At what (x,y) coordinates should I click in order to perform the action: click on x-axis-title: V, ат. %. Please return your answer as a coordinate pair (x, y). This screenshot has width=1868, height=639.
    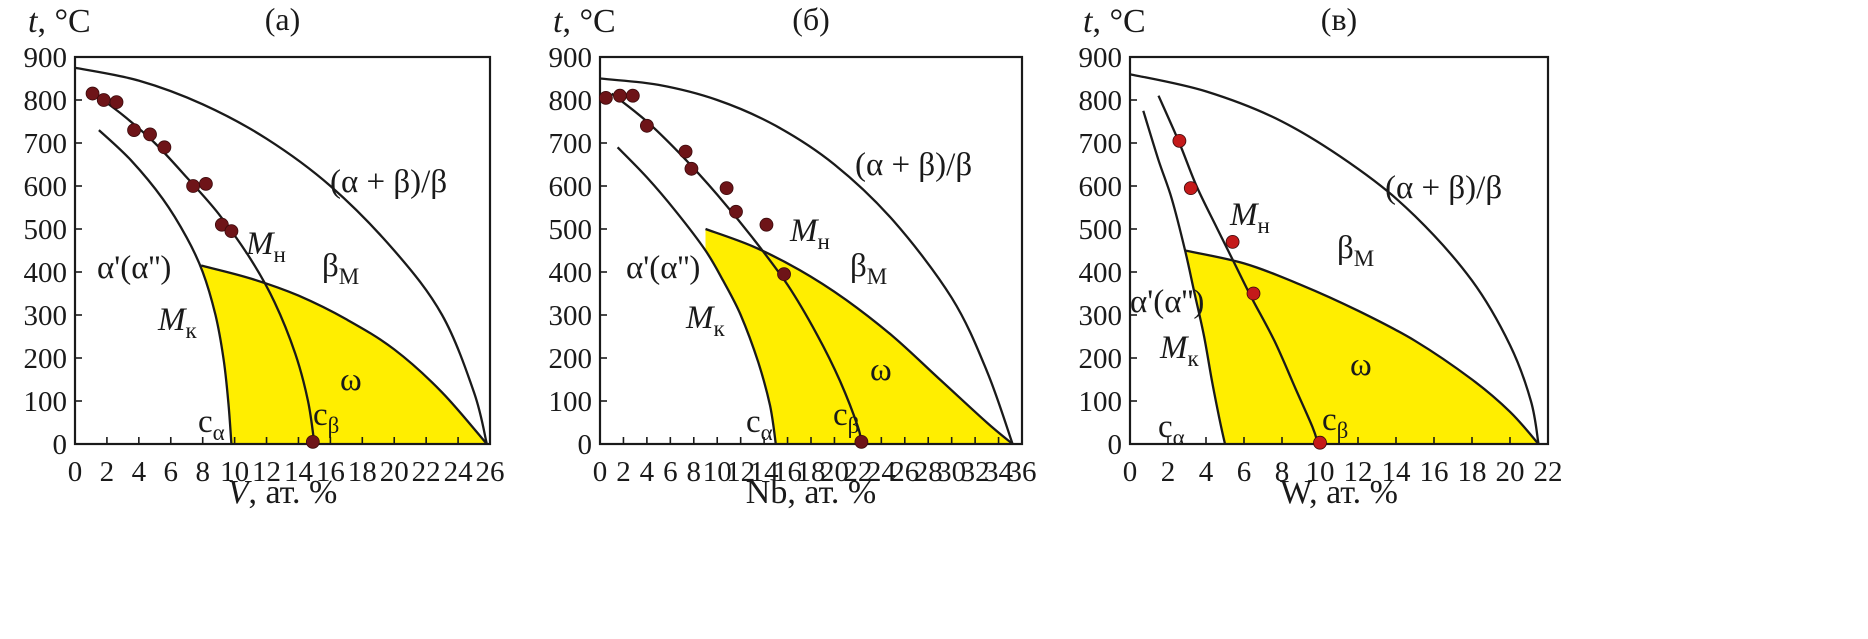
    Looking at the image, I should click on (283, 492).